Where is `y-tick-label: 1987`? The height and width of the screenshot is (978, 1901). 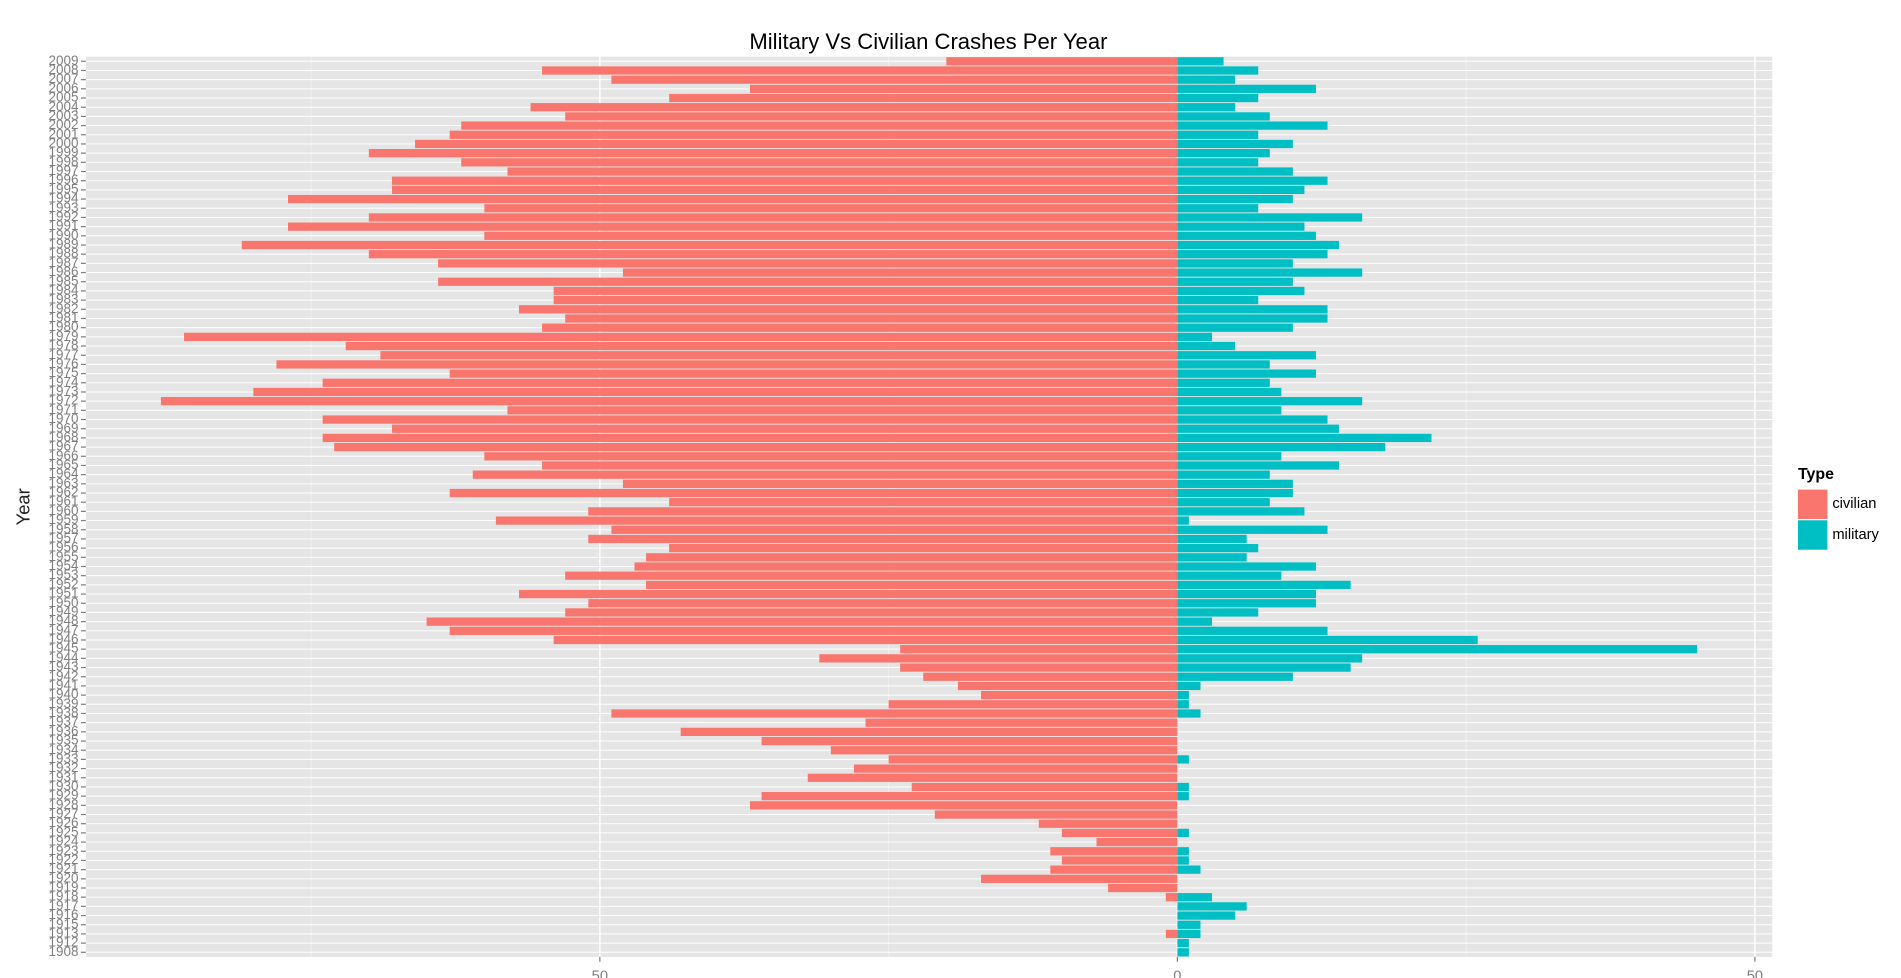 y-tick-label: 1987 is located at coordinates (63, 262).